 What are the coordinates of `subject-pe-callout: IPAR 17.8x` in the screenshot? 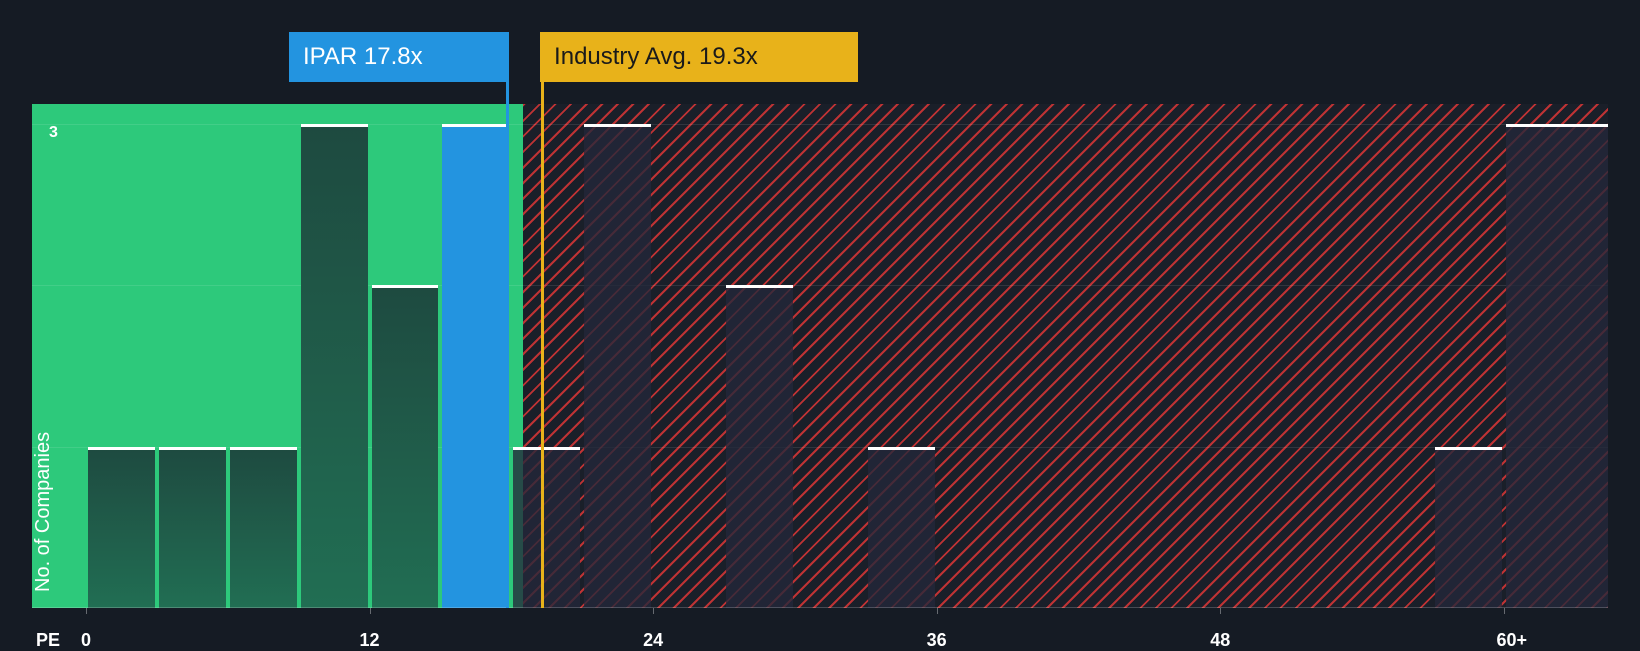 It's located at (399, 57).